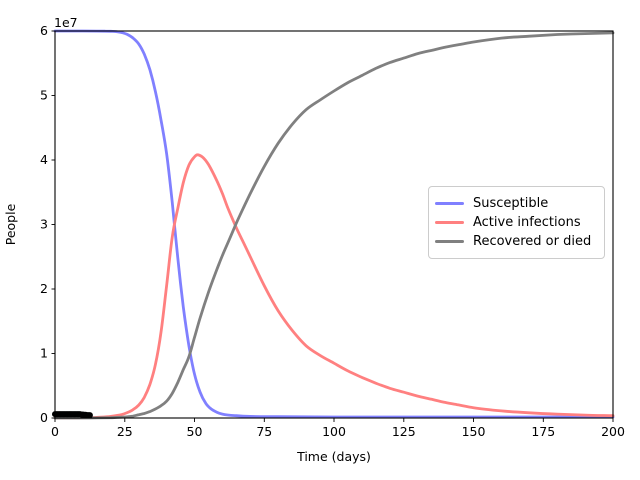  Describe the element at coordinates (474, 431) in the screenshot. I see `x-tick-label: 150` at that location.